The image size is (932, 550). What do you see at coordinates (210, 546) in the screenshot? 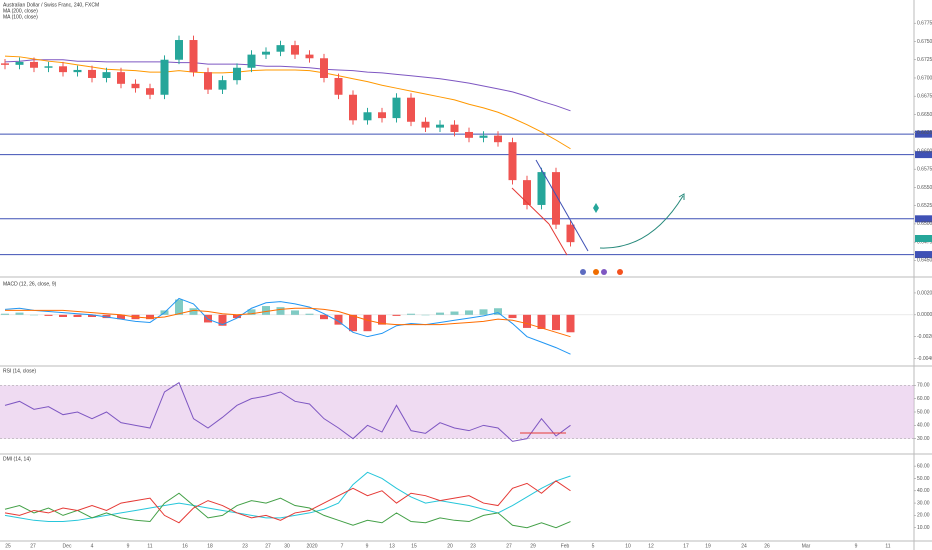
I see `x-tick-label: 18` at bounding box center [210, 546].